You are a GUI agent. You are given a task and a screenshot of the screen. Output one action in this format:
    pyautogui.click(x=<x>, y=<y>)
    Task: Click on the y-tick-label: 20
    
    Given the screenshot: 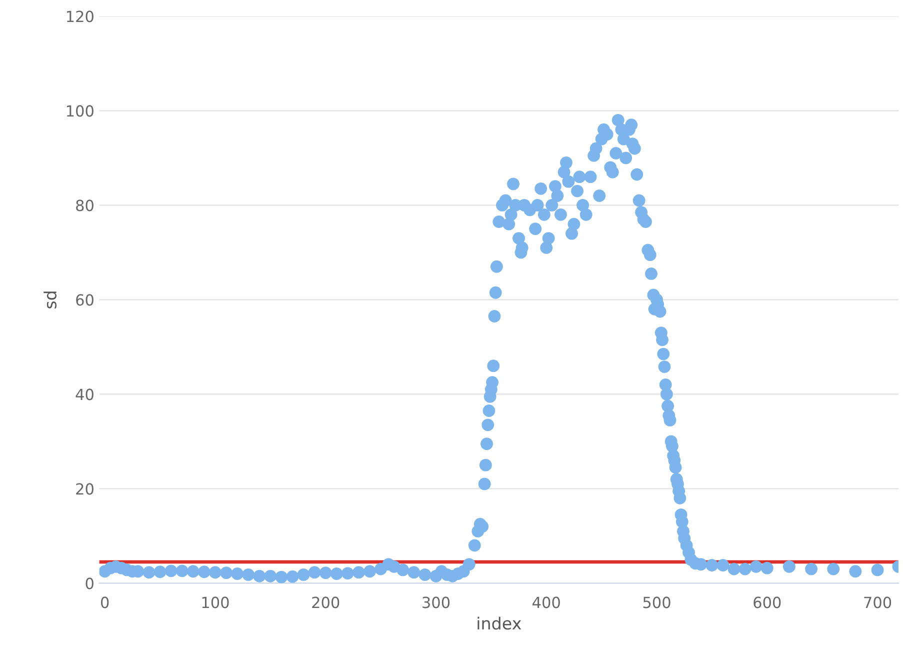 What is the action you would take?
    pyautogui.click(x=85, y=489)
    